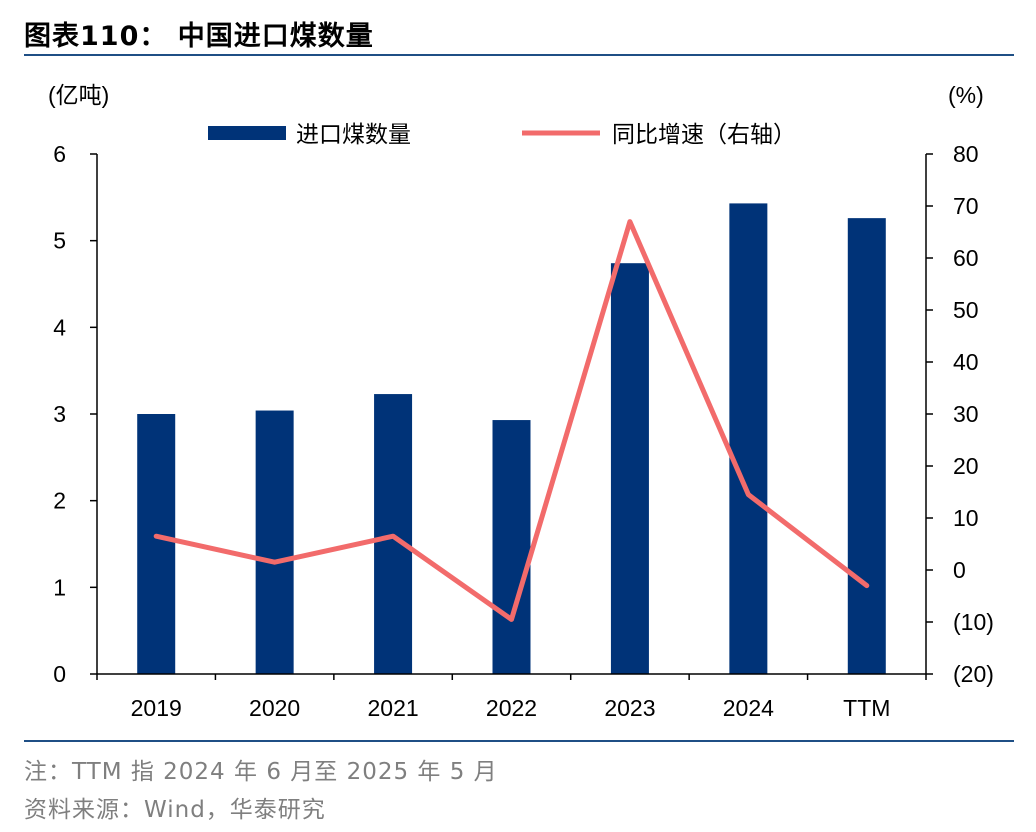  What do you see at coordinates (973, 622) in the screenshot?
I see `right-tick-label: (10)` at bounding box center [973, 622].